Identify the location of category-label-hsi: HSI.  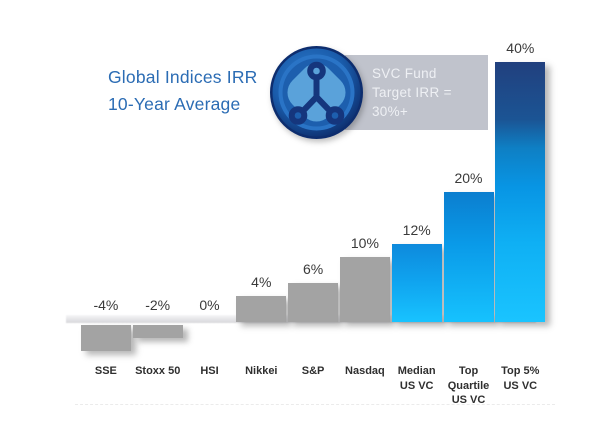
(210, 371).